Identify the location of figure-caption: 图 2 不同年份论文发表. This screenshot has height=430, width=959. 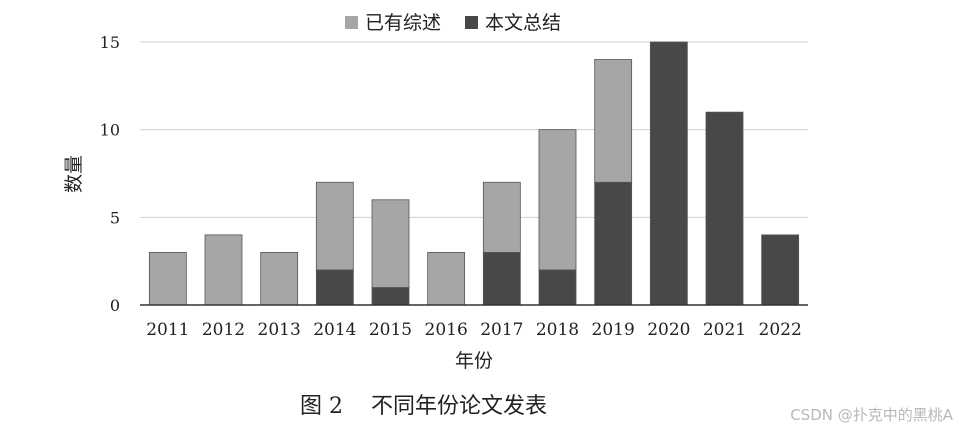
(423, 406).